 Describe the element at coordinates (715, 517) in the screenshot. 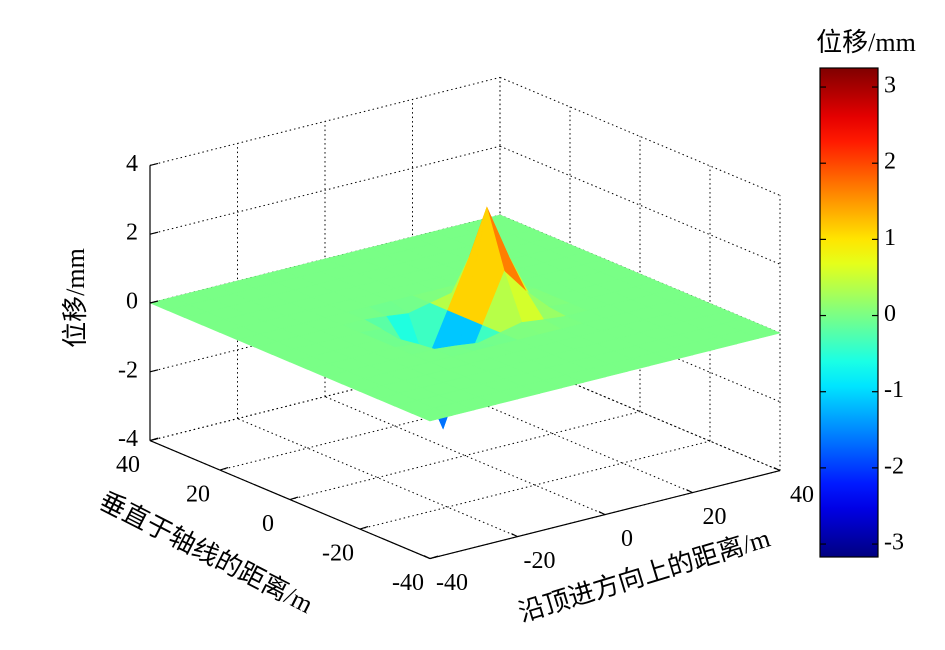

I see `x-tick-label: 20` at that location.